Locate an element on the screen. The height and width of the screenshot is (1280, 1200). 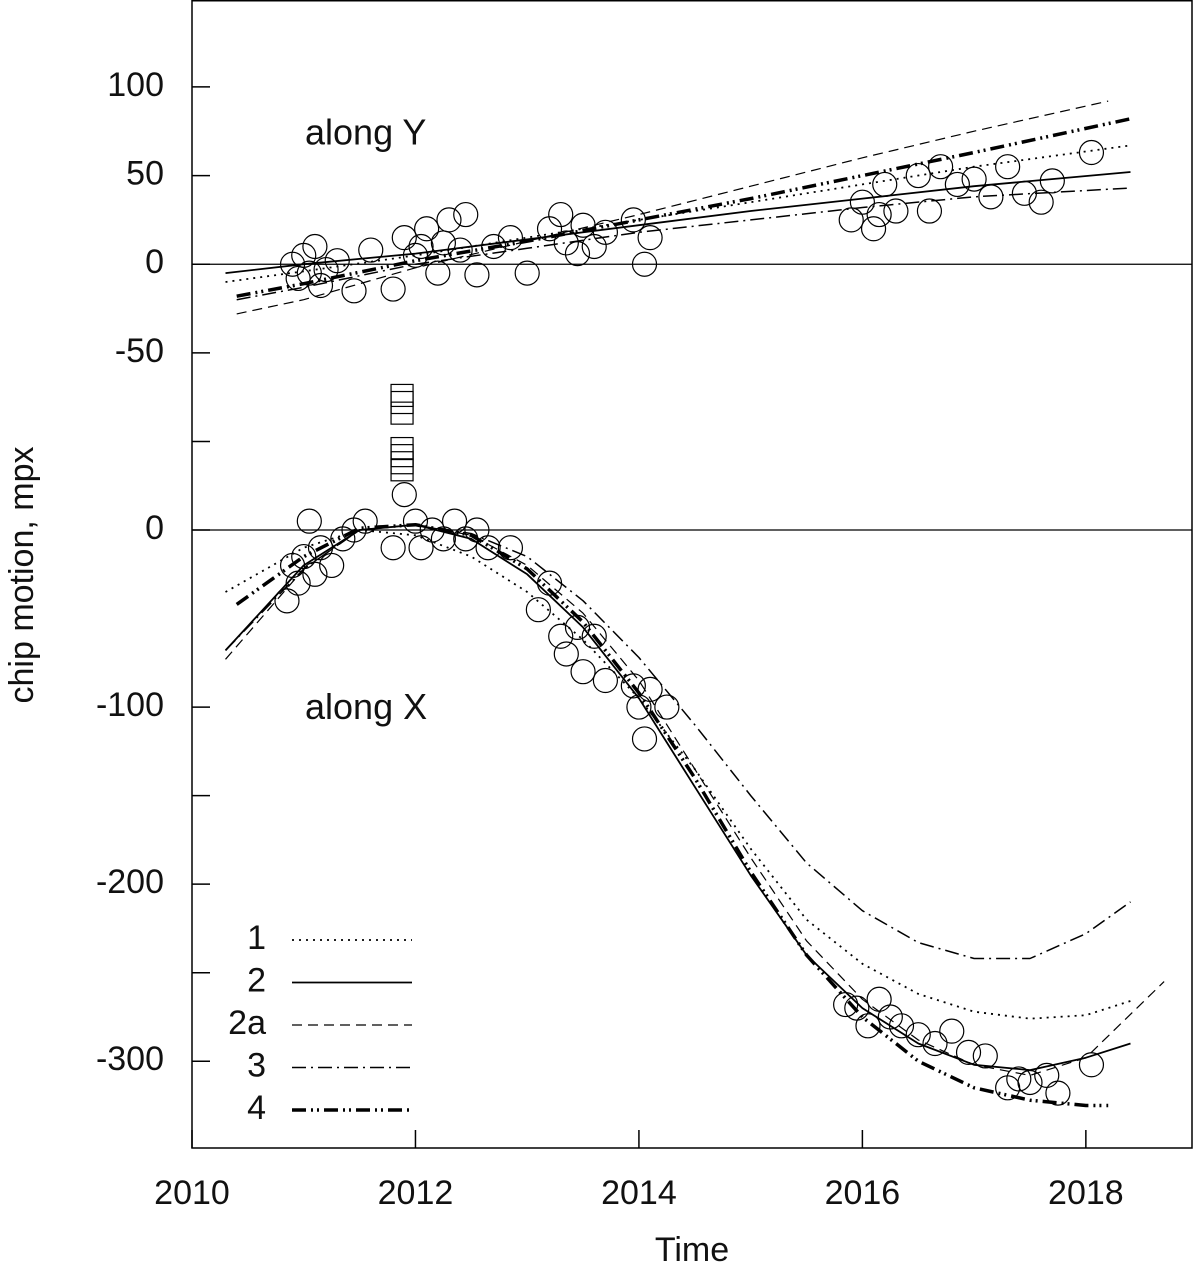
x-tick-label: 2014 is located at coordinates (639, 1193).